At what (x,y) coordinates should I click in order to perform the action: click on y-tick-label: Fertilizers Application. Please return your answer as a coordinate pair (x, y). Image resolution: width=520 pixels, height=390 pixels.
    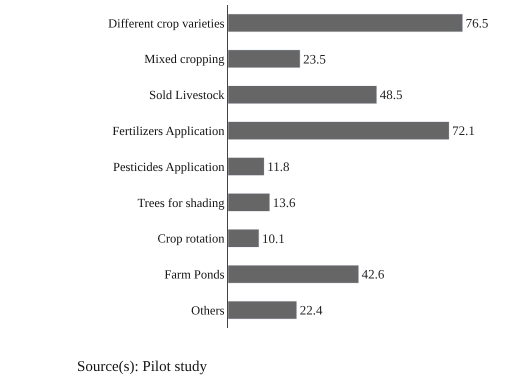
    Looking at the image, I should click on (169, 131).